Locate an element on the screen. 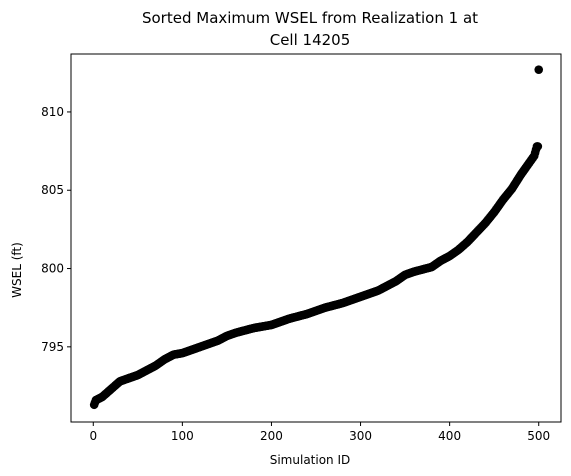 Image resolution: width=571 pixels, height=476 pixels. chart-title-line-2: Cell 14205 is located at coordinates (310, 40).